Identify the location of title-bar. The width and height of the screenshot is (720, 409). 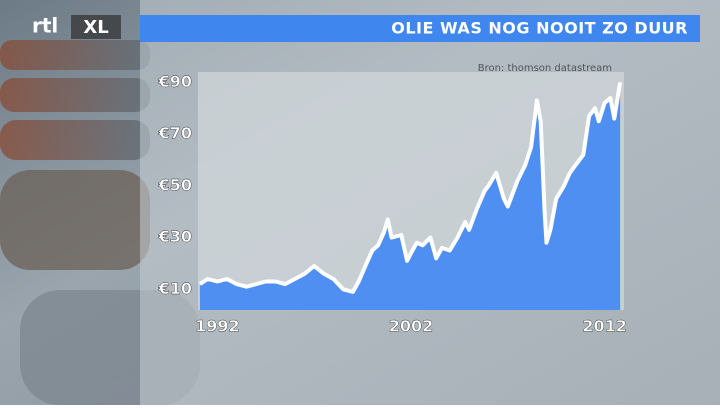
(420, 28).